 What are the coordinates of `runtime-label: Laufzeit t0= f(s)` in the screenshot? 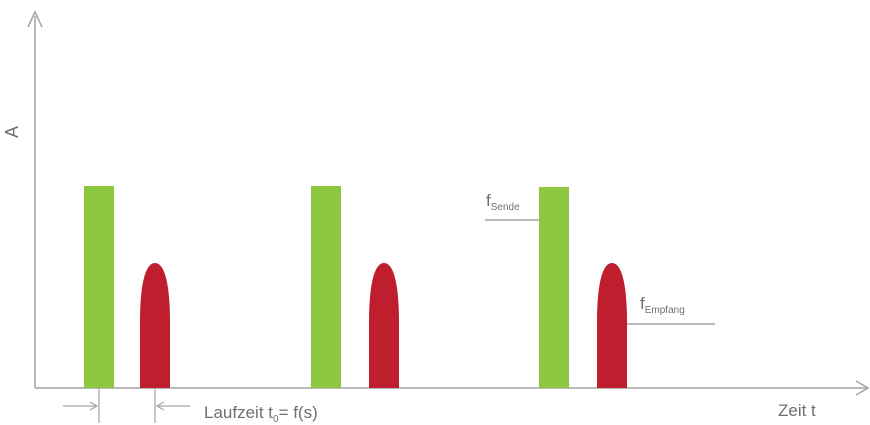 It's located at (261, 414).